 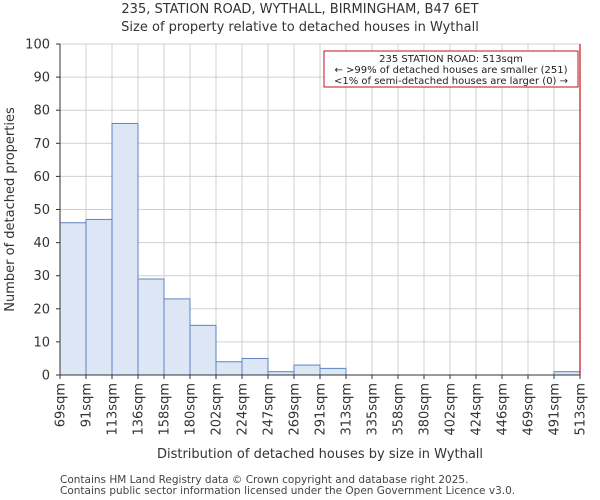 I want to click on x-tick-label: 291sqm, so click(x=321, y=409).